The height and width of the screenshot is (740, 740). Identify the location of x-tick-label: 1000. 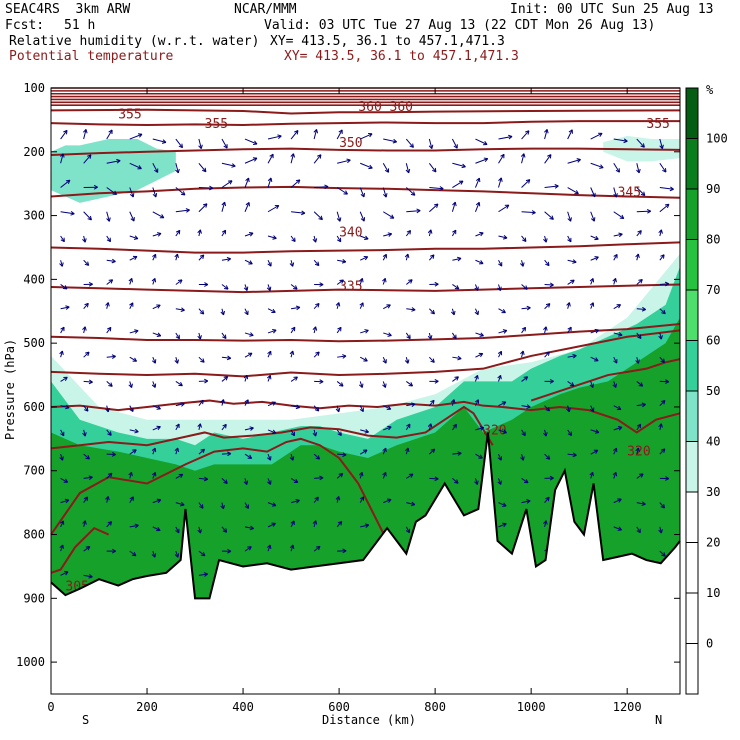
(531, 707).